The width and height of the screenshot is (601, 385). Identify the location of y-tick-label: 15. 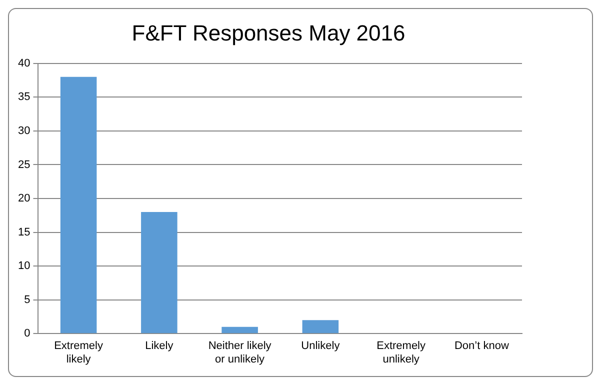
(24, 232).